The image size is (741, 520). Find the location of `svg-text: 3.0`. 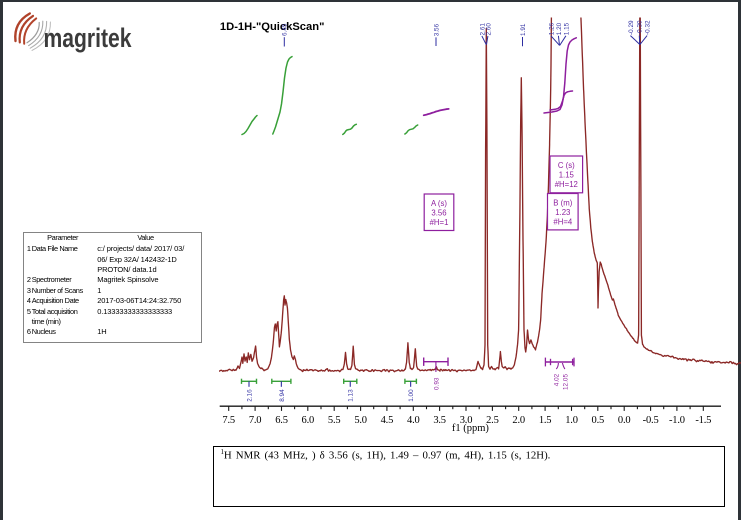

svg-text: 3.0 is located at coordinates (466, 420).